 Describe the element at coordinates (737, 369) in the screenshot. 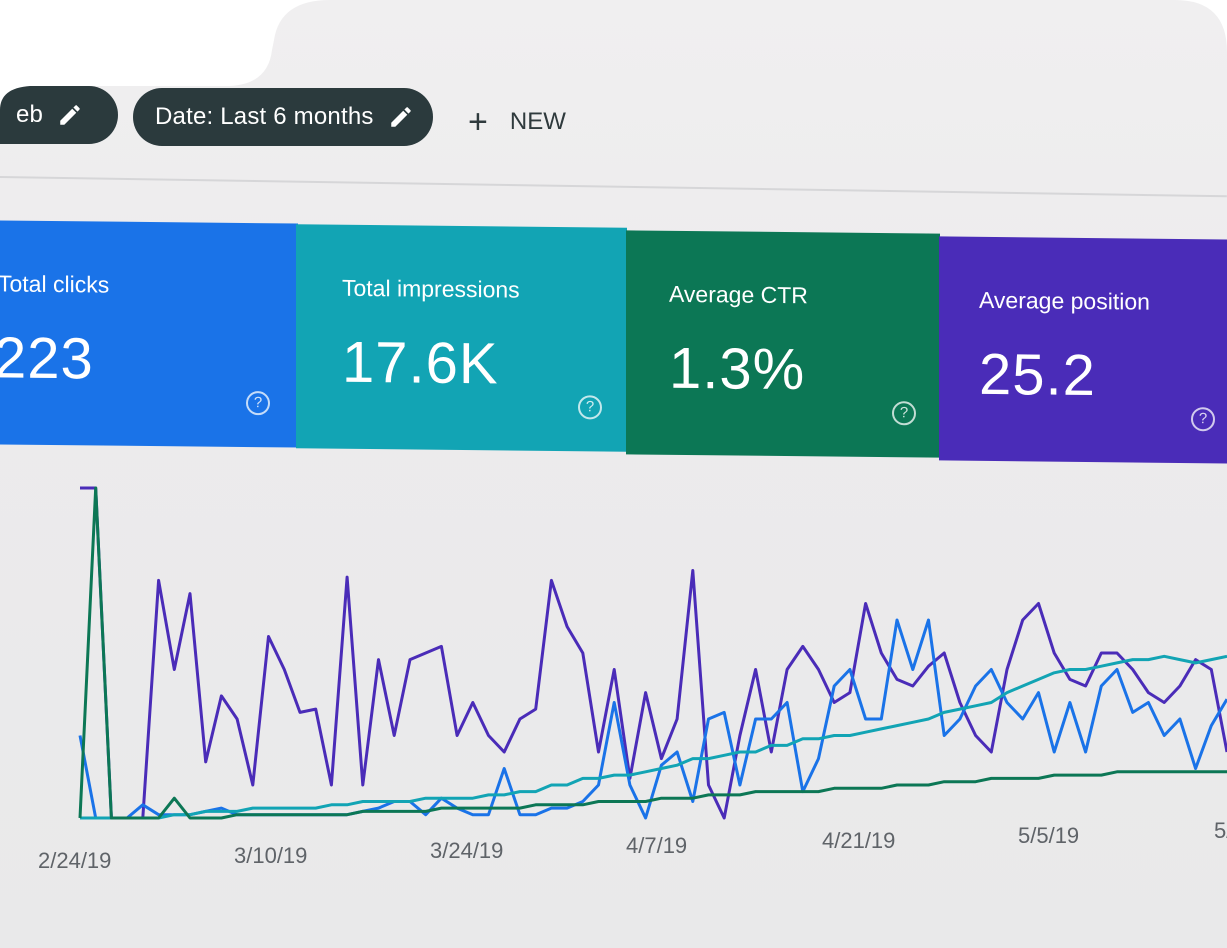

I see `tile-value: 1.3%` at that location.